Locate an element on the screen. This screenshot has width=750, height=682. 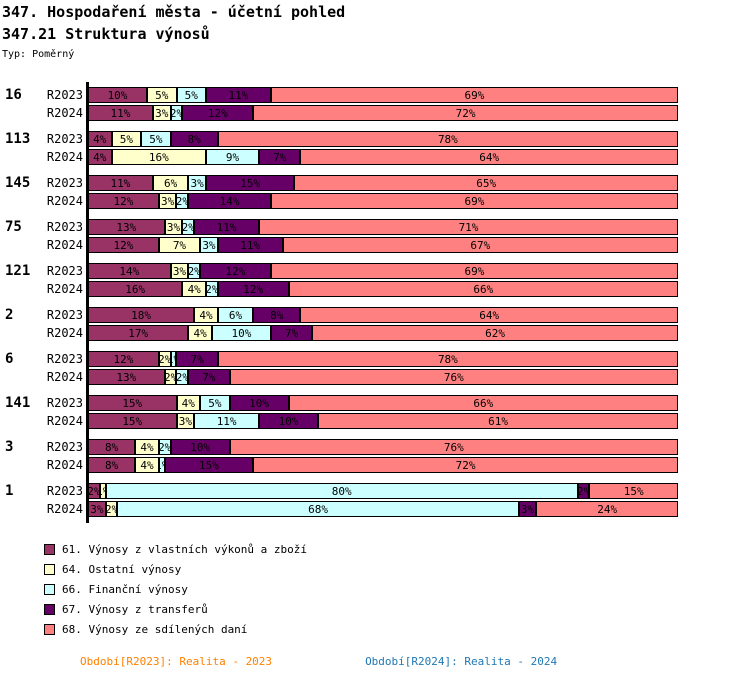
legend-item: 68. Výnosy ze sdílených daní is located at coordinates (397, 629).